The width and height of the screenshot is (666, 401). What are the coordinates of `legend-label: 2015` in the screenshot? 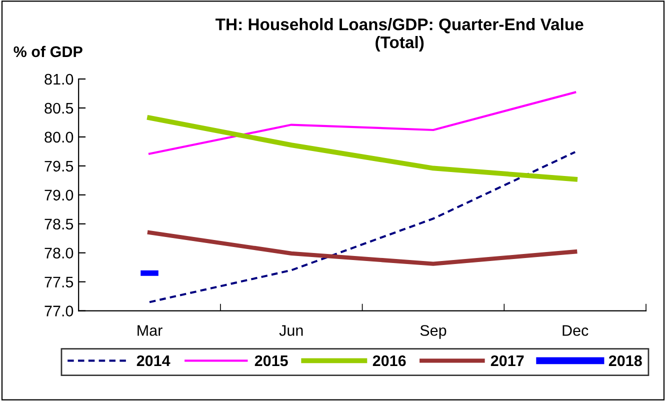 It's located at (271, 360).